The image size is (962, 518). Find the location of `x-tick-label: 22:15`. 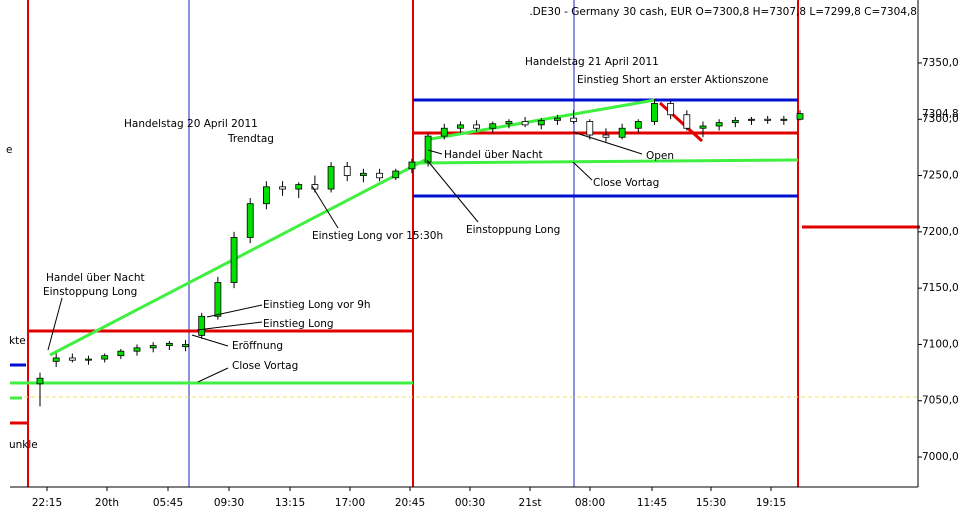

x-tick-label: 22:15 is located at coordinates (47, 503).